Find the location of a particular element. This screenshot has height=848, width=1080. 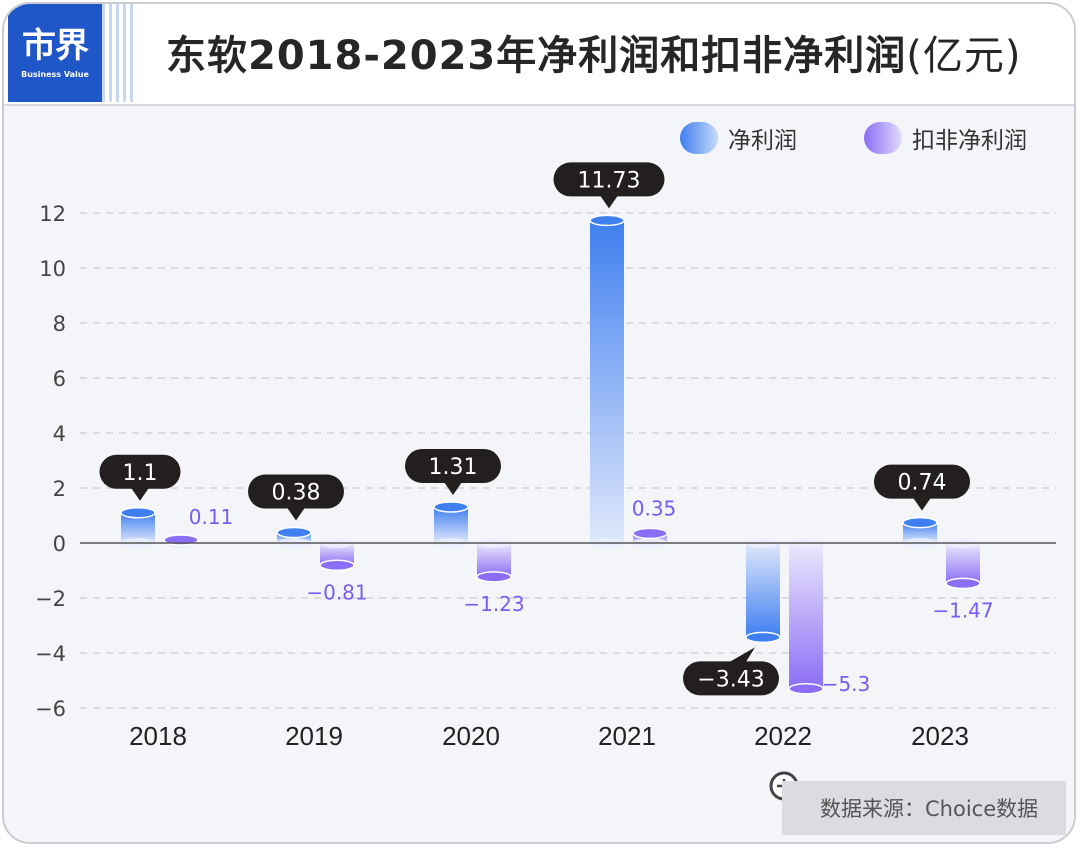

data-label-text: 0.38 is located at coordinates (296, 493).